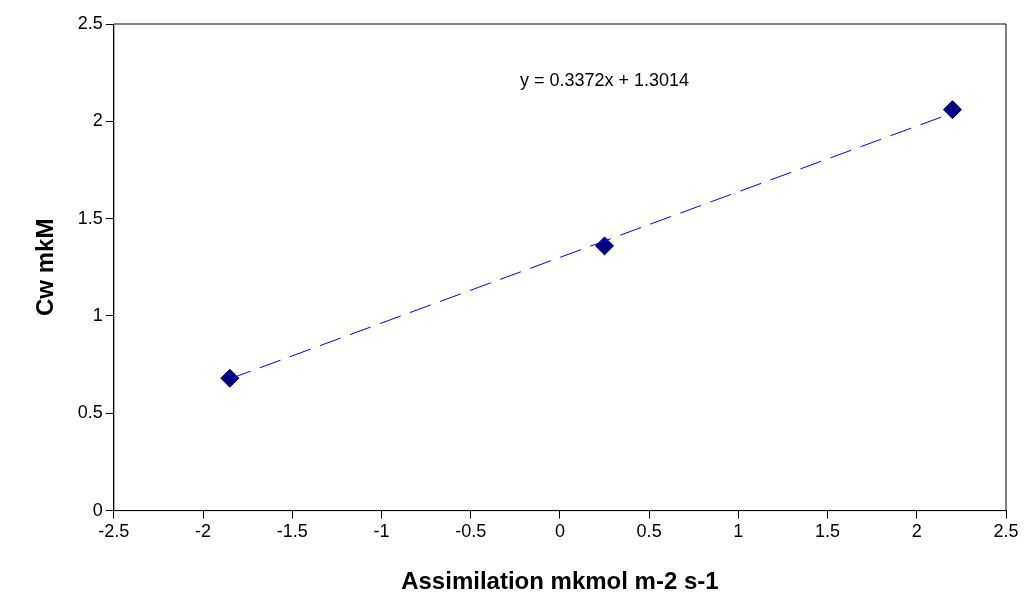 The width and height of the screenshot is (1024, 615). Describe the element at coordinates (738, 531) in the screenshot. I see `x-tick-label: 1` at that location.